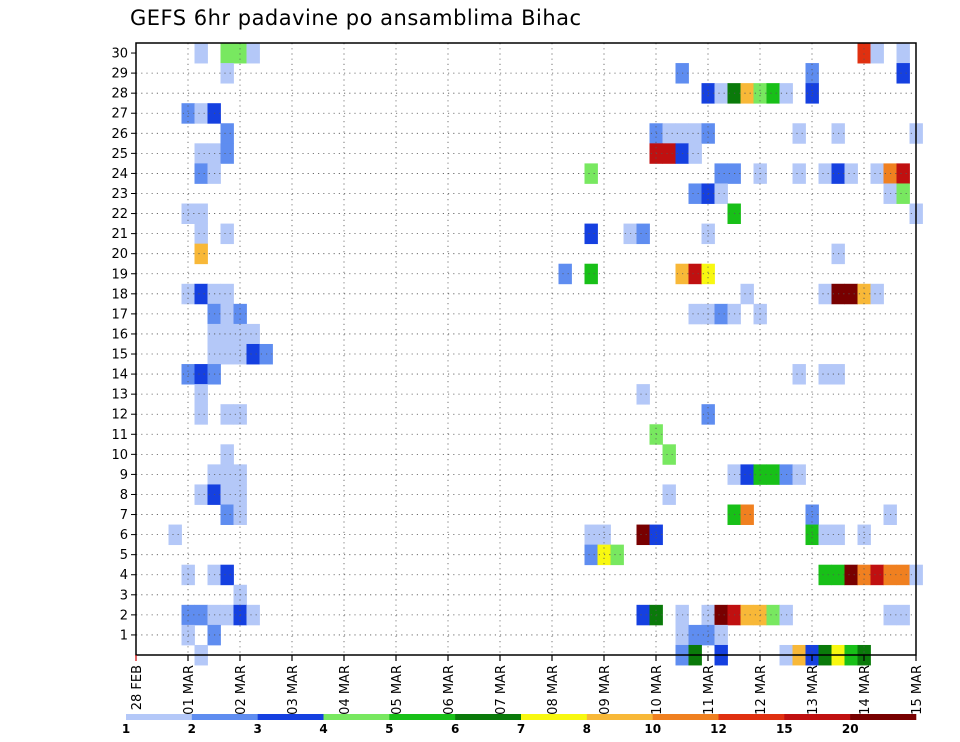  What do you see at coordinates (761, 690) in the screenshot?
I see `x-tick-label: 12 MAR` at bounding box center [761, 690].